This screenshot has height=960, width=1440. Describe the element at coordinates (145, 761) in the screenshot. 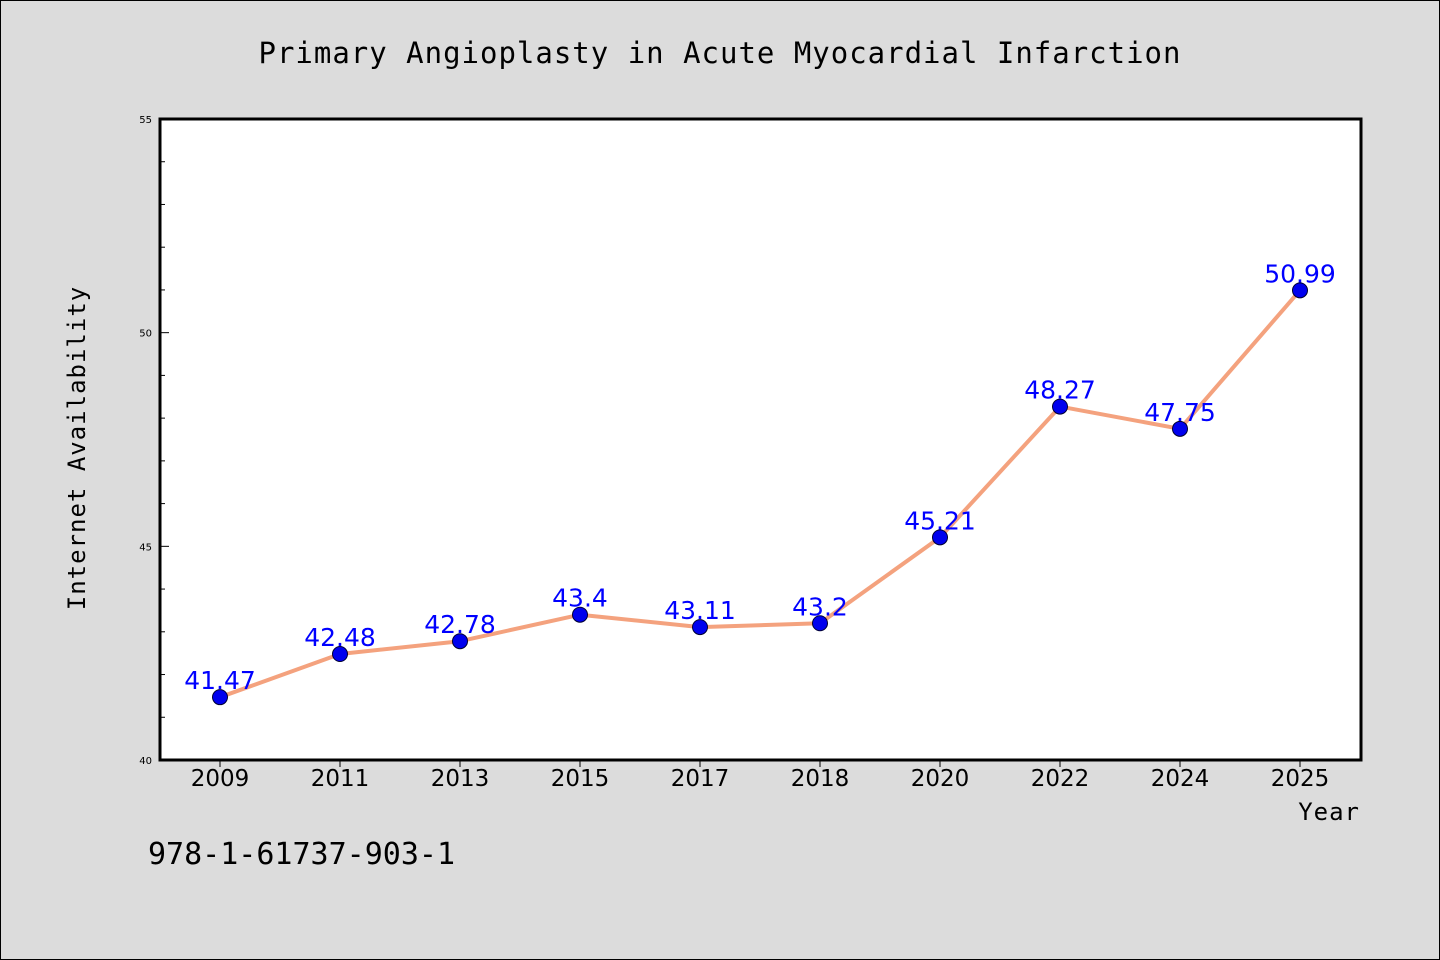

I see `y-tick-label: 40` at that location.